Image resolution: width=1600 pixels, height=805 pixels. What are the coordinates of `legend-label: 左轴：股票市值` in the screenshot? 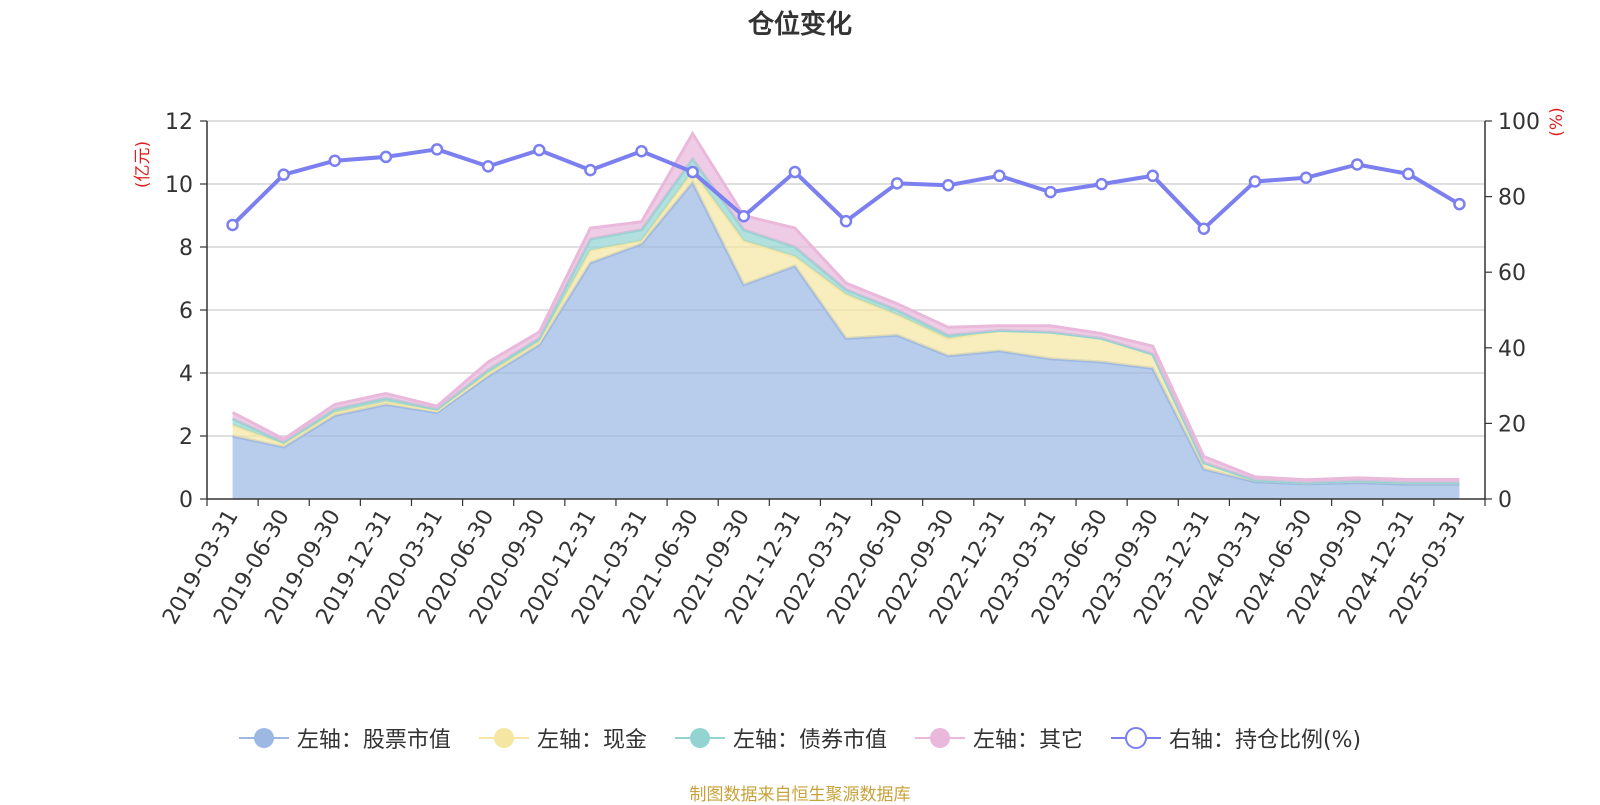 It's located at (373, 740).